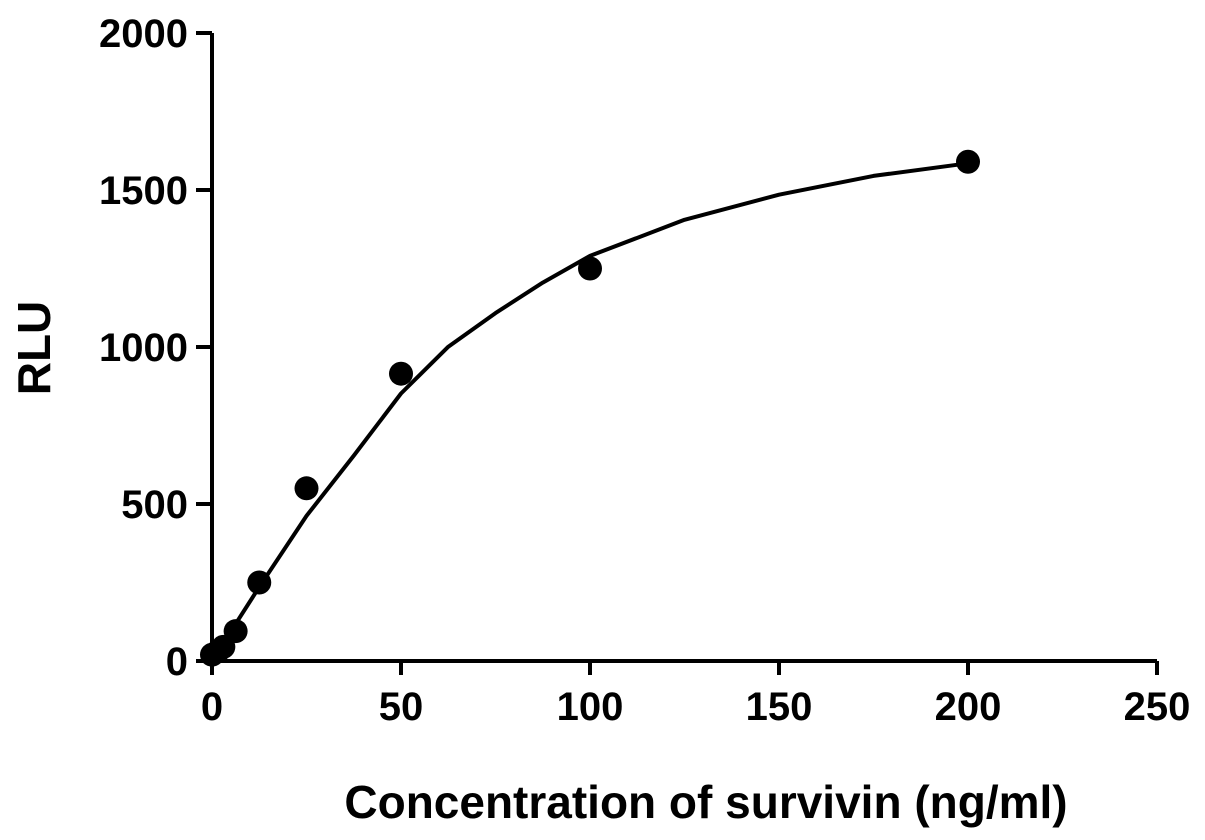 The image size is (1205, 840). Describe the element at coordinates (154, 505) in the screenshot. I see `y-tick-label: 500` at that location.